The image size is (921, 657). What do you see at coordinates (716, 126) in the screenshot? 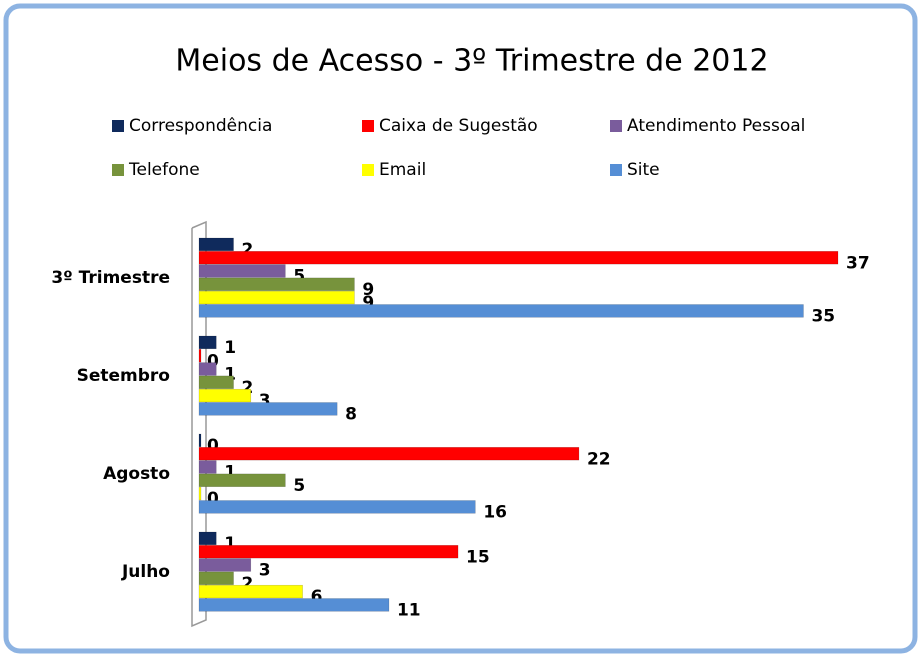
I see `legend-label: Atendimento Pessoal` at bounding box center [716, 126].